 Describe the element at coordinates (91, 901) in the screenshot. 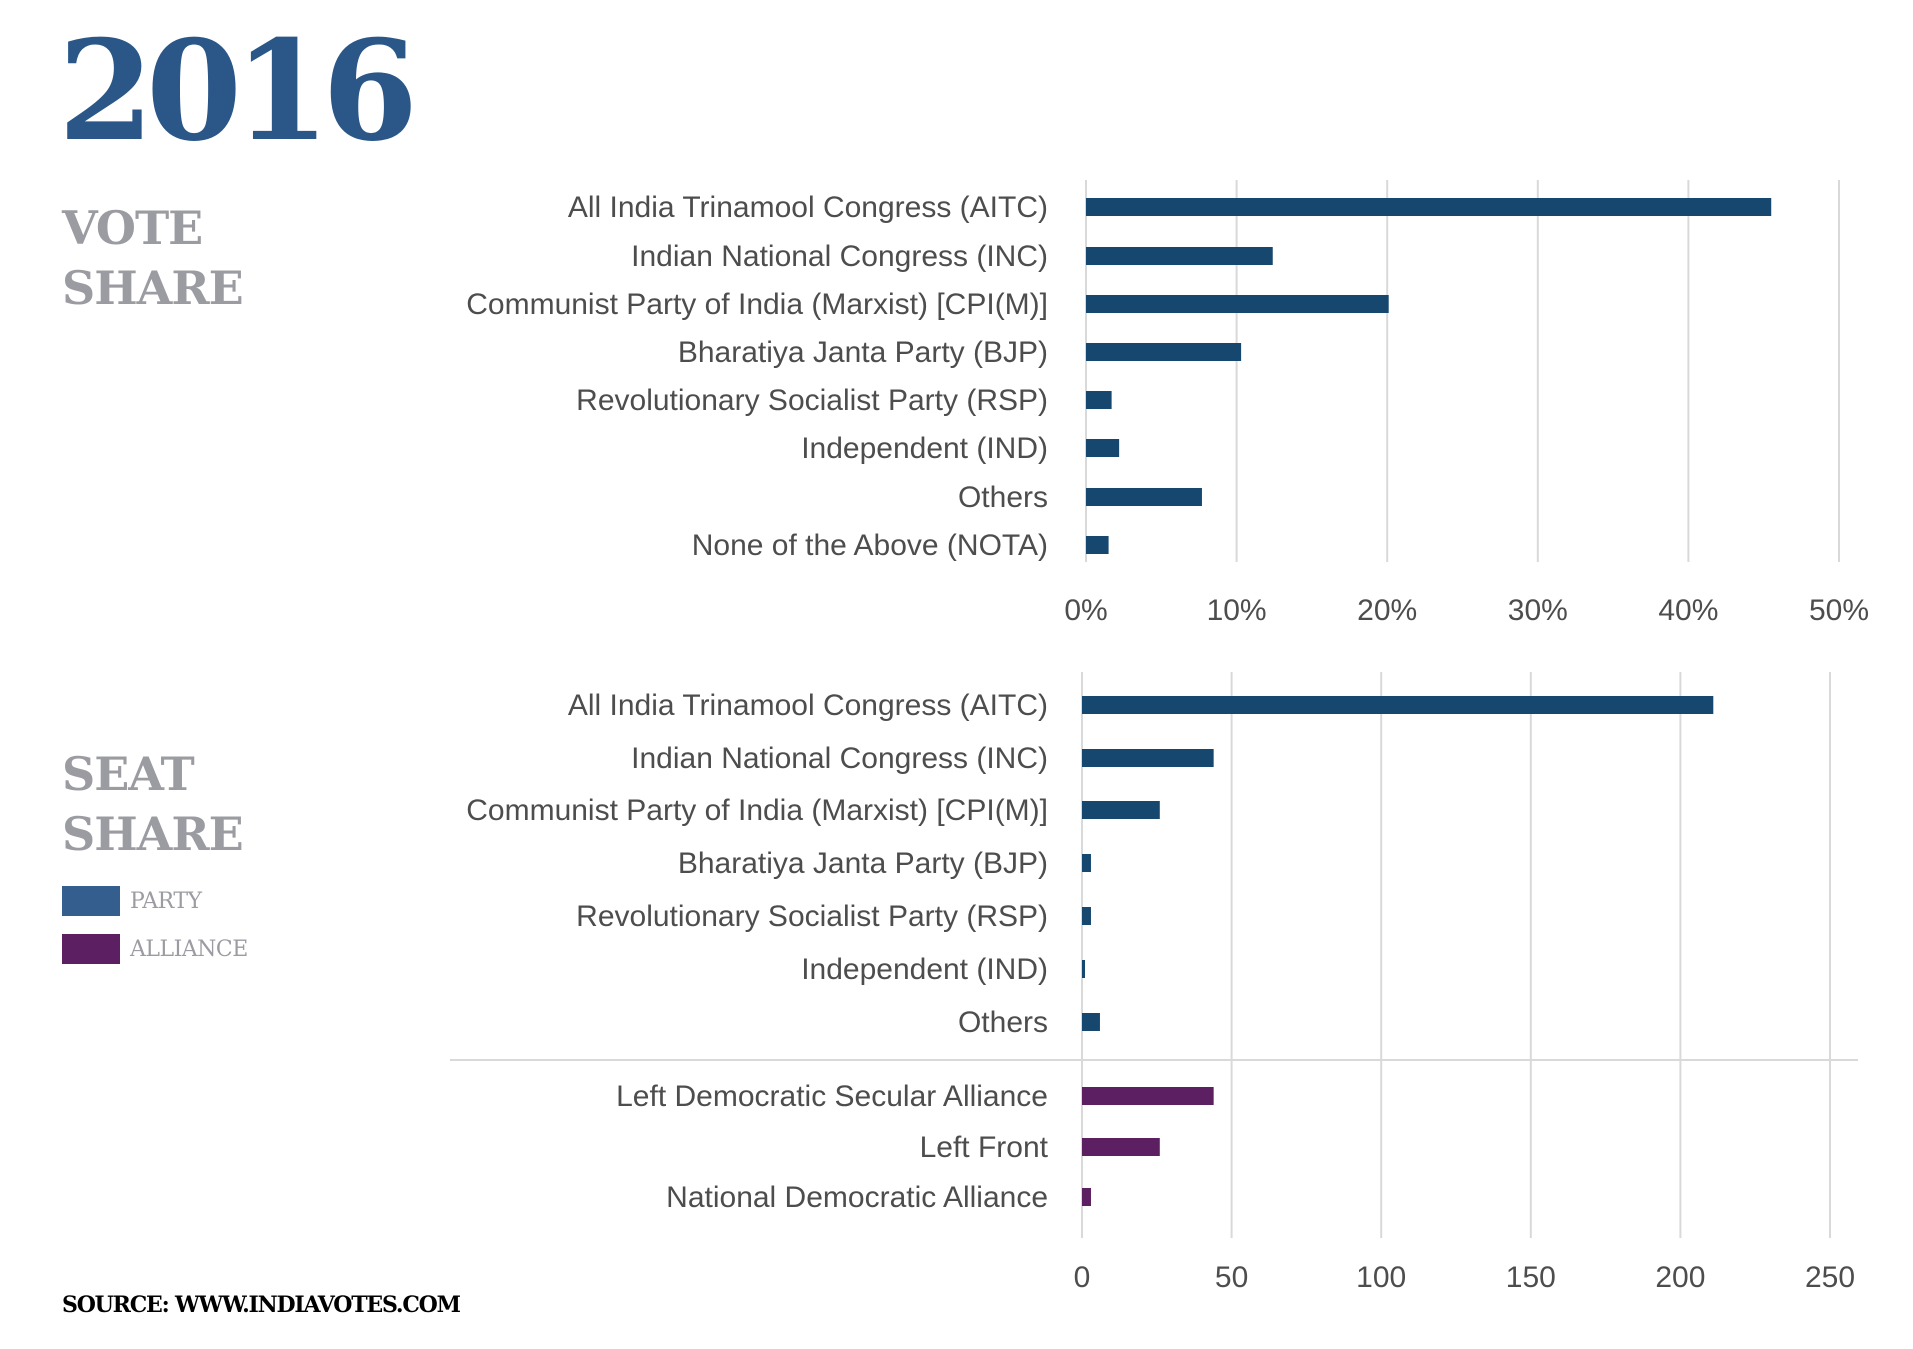

I see `legend-party-swatch` at that location.